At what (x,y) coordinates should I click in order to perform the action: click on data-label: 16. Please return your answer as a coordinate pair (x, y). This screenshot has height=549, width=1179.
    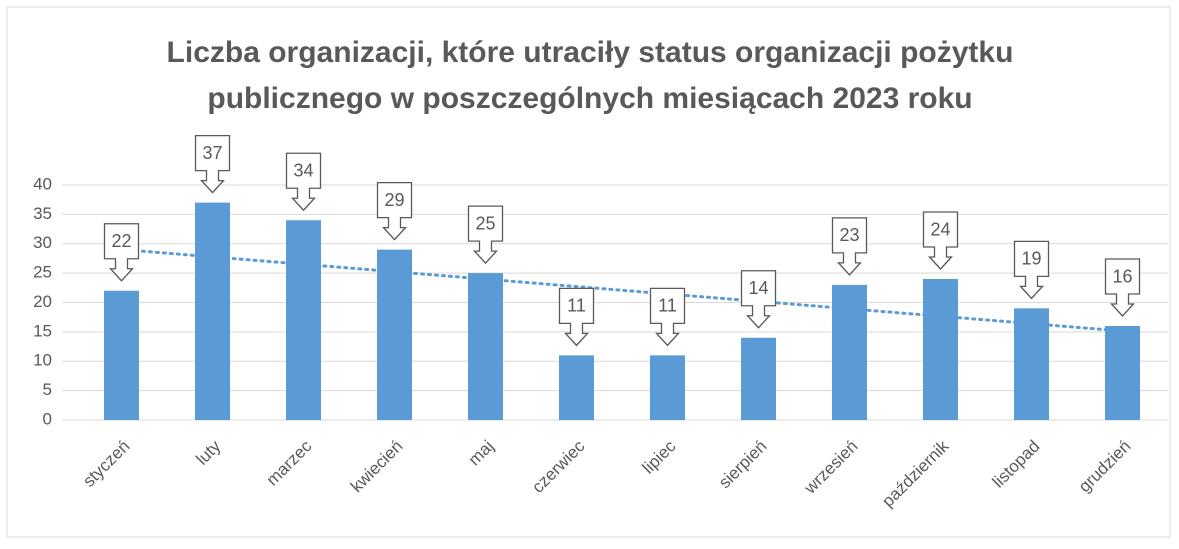
    Looking at the image, I should click on (1122, 276).